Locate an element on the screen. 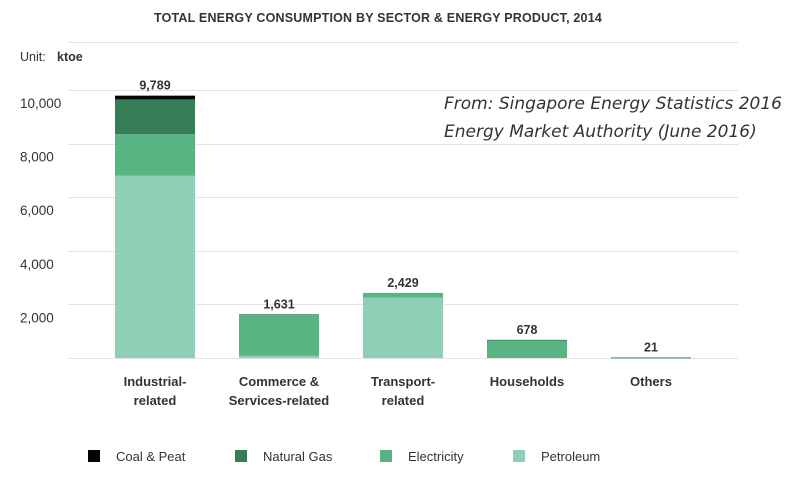  legend-label: Natural Gas is located at coordinates (298, 456).